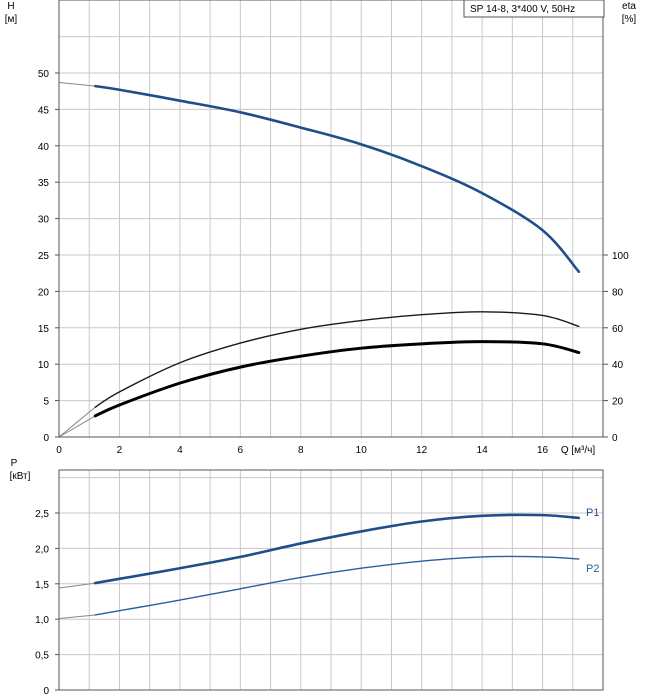 The width and height of the screenshot is (658, 700). I want to click on q-tick-label: 6, so click(241, 450).